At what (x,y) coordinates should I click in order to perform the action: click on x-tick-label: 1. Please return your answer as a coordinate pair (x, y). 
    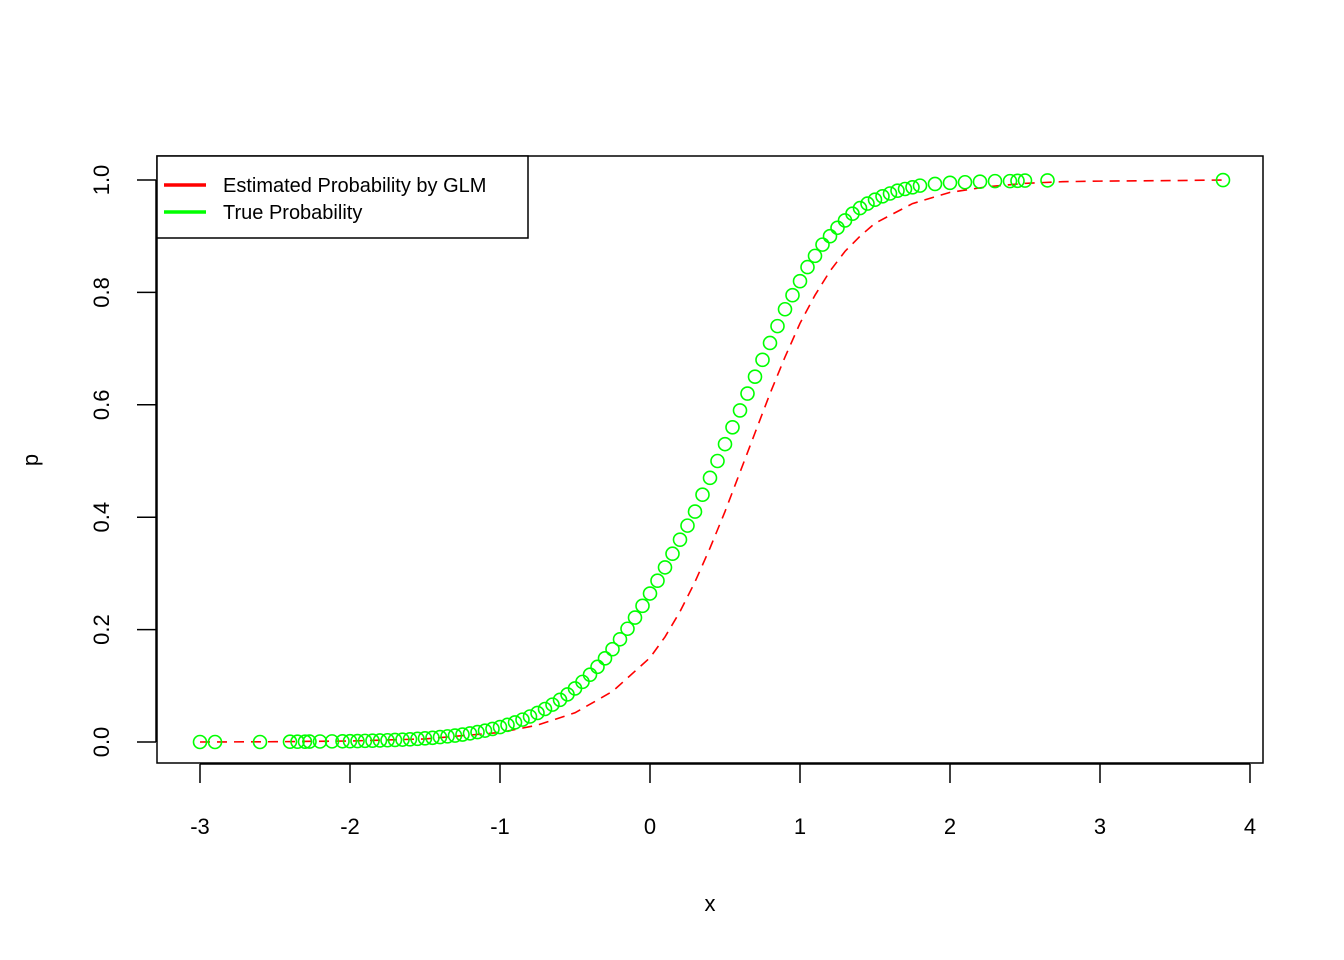
    Looking at the image, I should click on (800, 826).